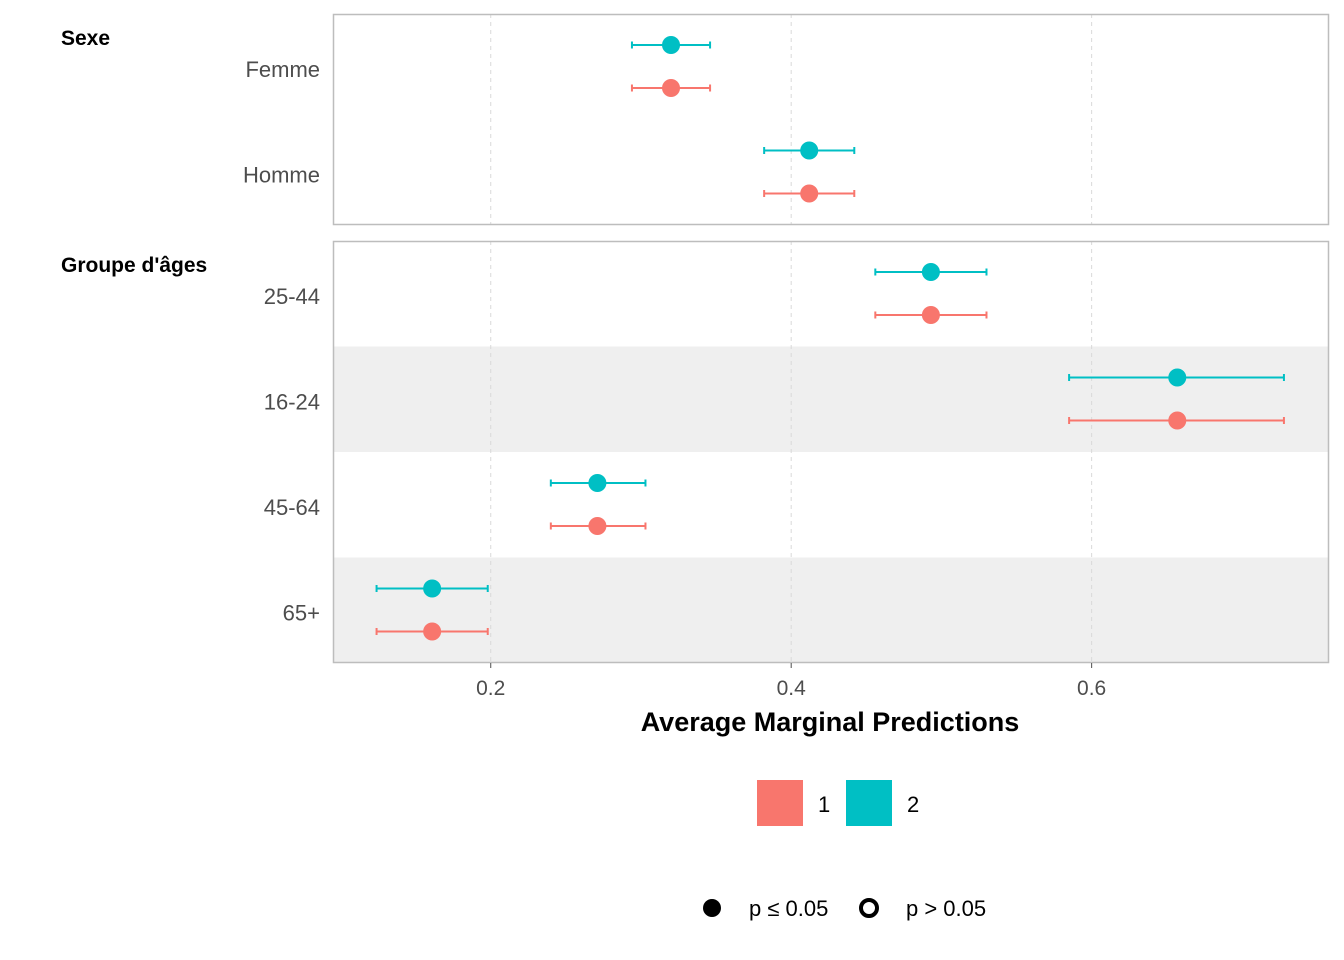  What do you see at coordinates (292, 402) in the screenshot?
I see `row-label: 16-24` at bounding box center [292, 402].